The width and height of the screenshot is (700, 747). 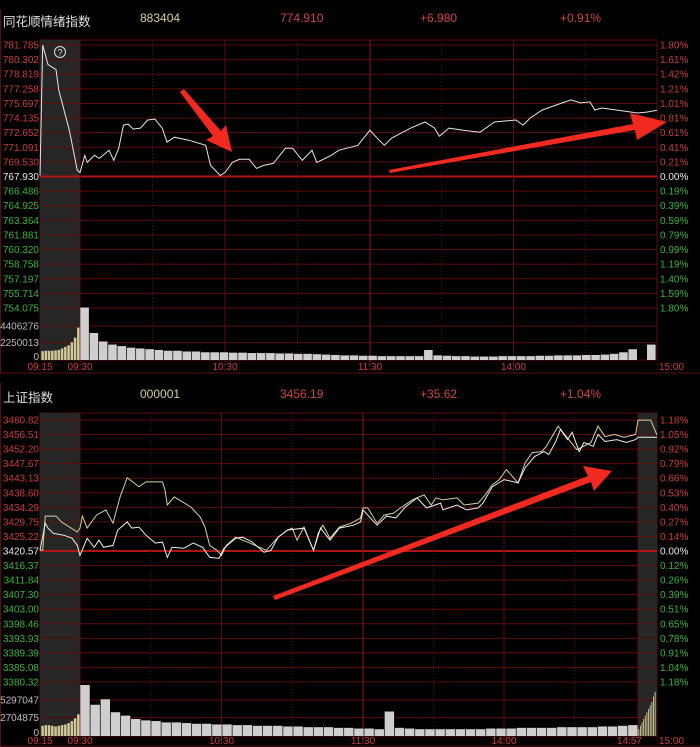 I want to click on time-axis-label: 09:15, so click(x=39, y=741).